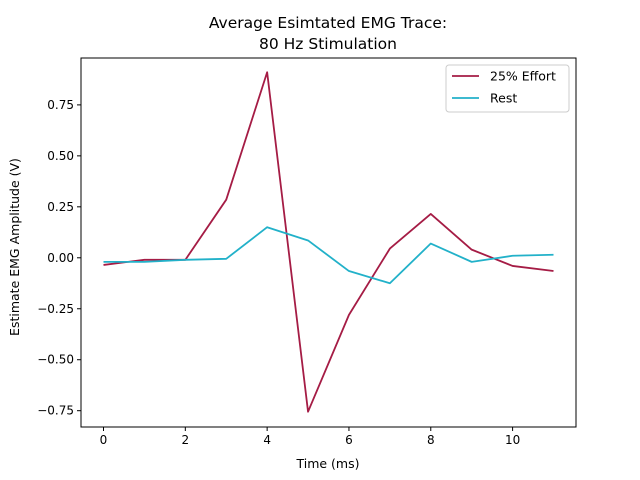  Describe the element at coordinates (503, 98) in the screenshot. I see `legend-label: Rest` at that location.